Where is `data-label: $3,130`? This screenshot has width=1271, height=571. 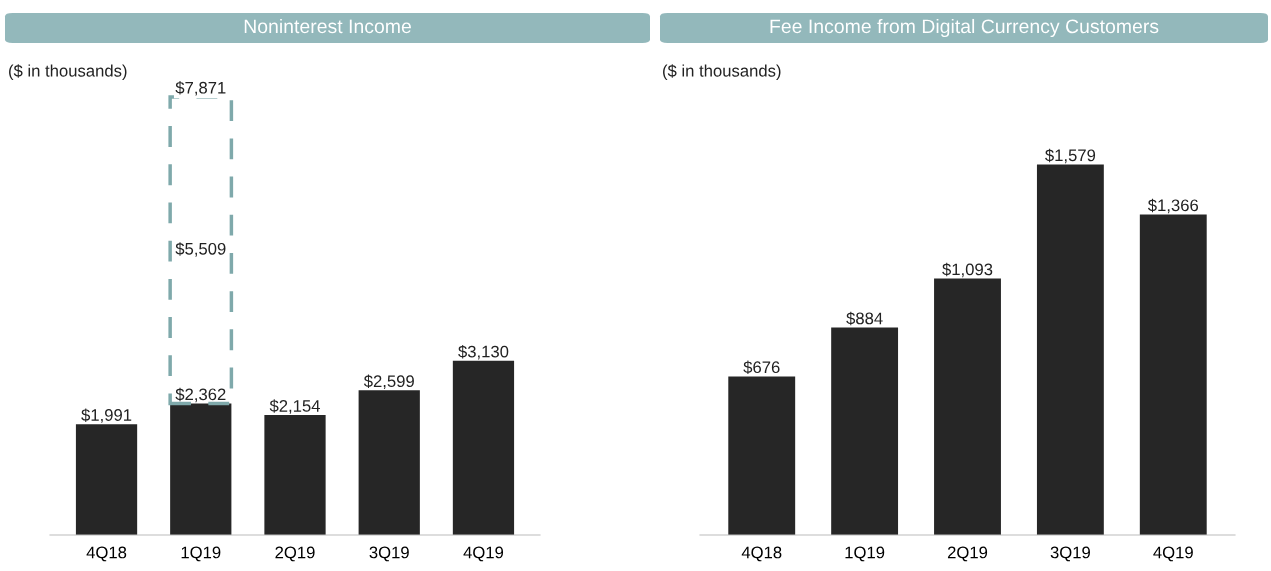
data-label: $3,130 is located at coordinates (483, 352).